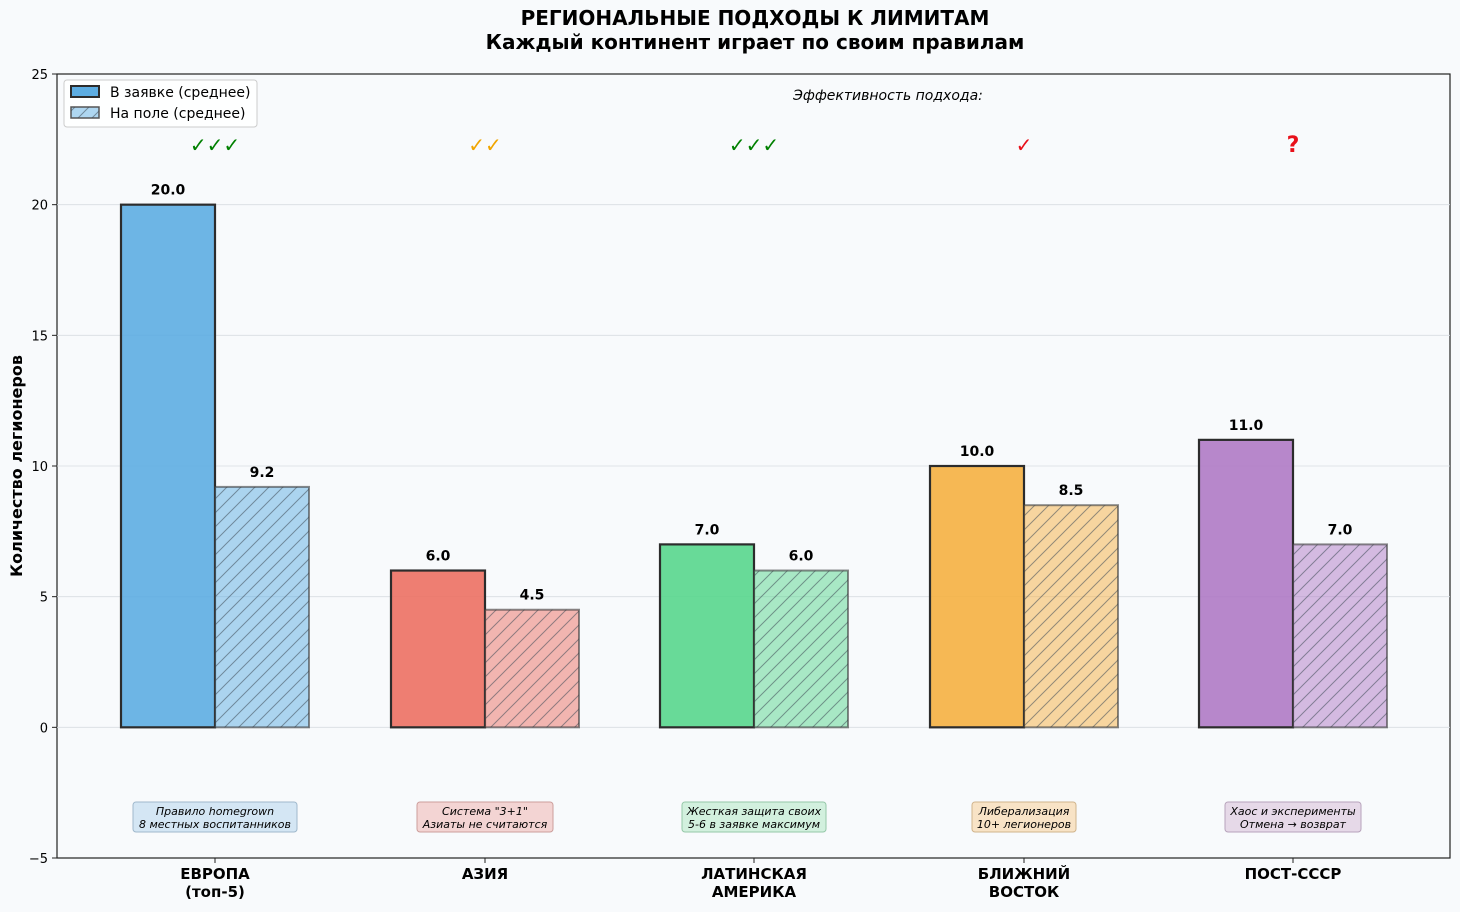 The image size is (1460, 912). I want to click on x-tick-label-line: АЗИЯ, so click(485, 874).